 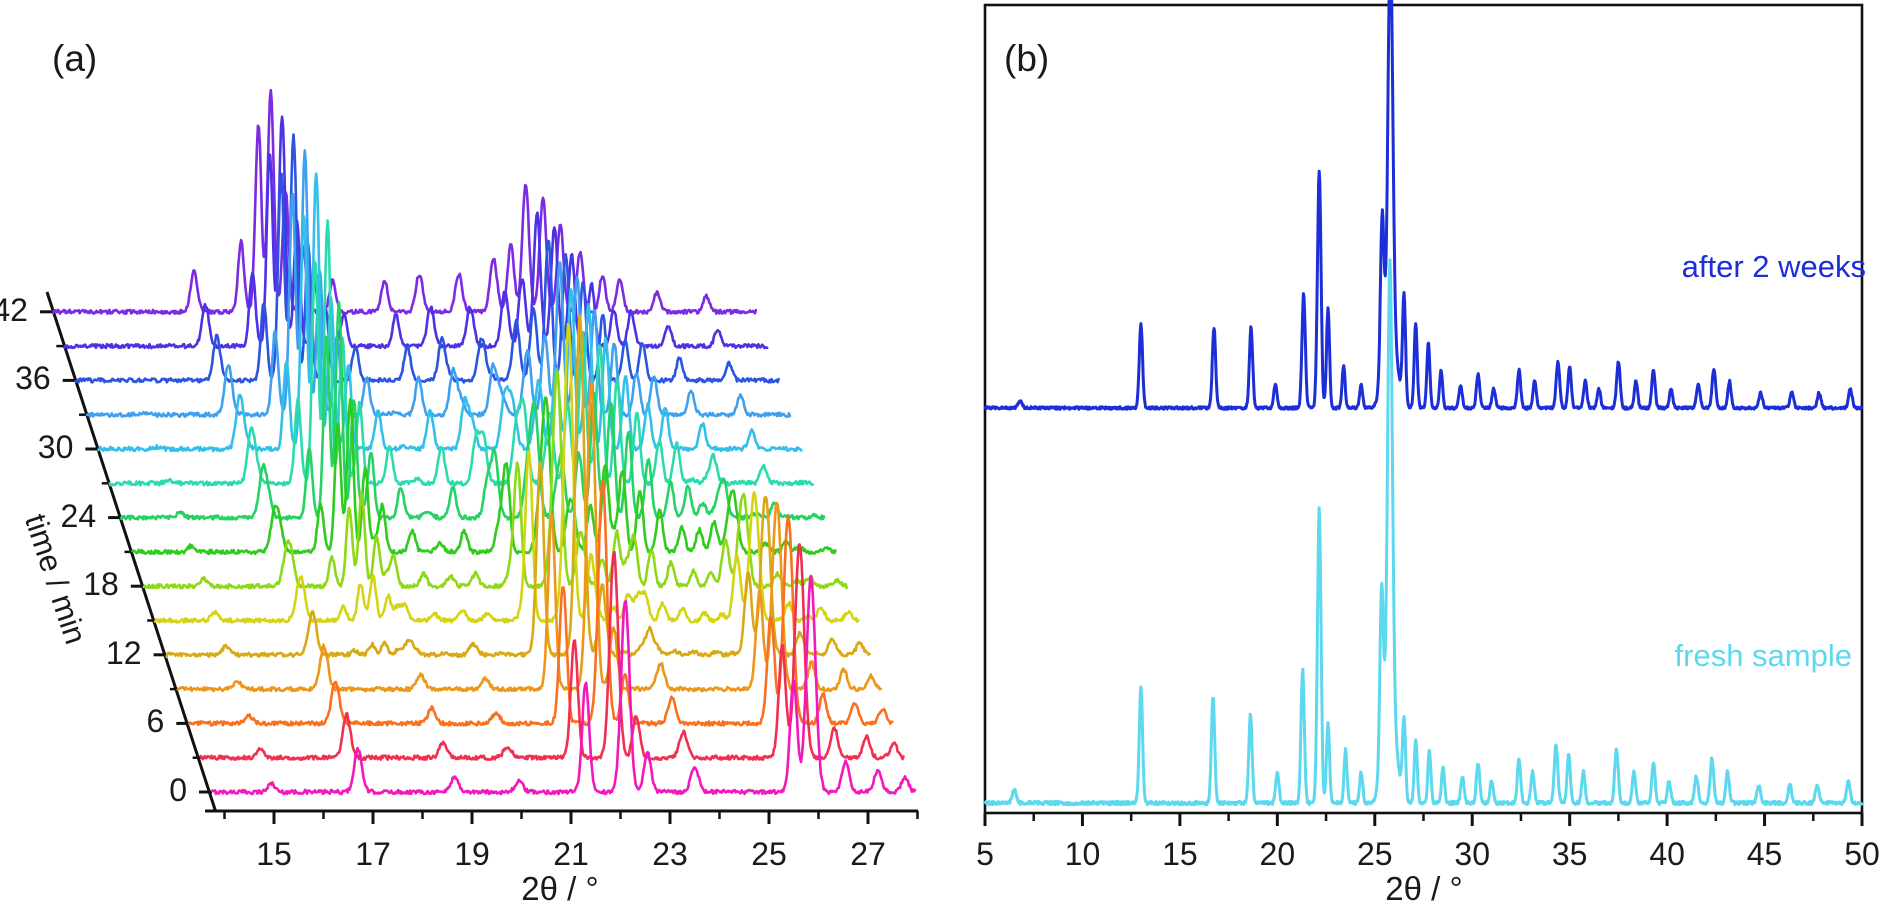 What do you see at coordinates (1472, 854) in the screenshot?
I see `panel-b-x-tick-label: 30` at bounding box center [1472, 854].